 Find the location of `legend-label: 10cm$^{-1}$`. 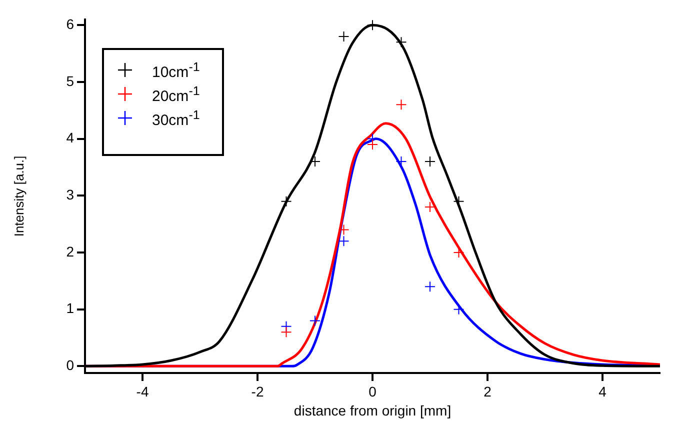

legend-label: 10cm$^{-1}$ is located at coordinates (176, 70).